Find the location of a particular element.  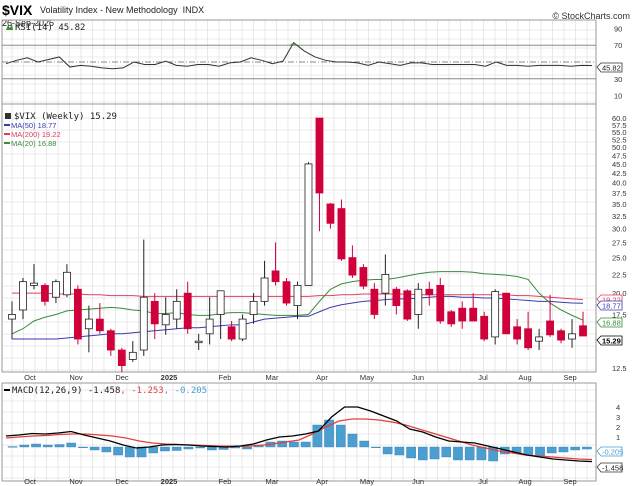

price-tick: 12.5 is located at coordinates (619, 368).